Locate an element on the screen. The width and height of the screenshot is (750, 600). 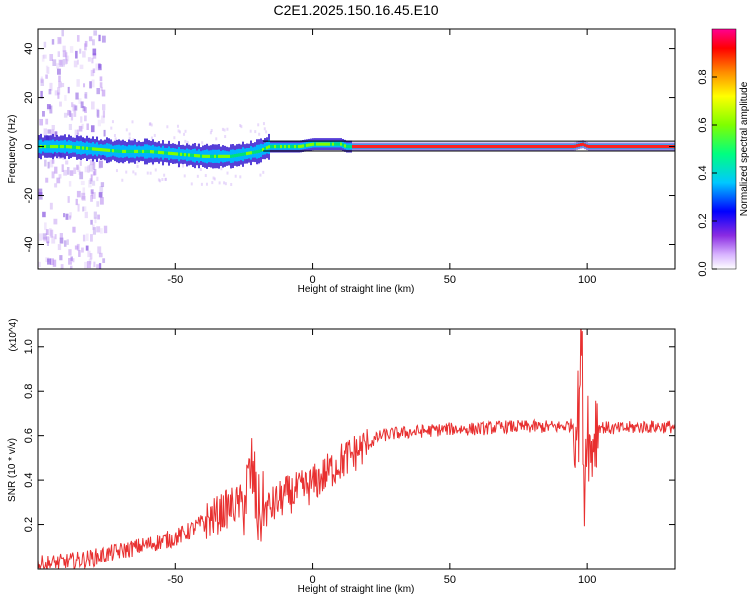
spectrogram-x-axis-label: Height of straight line (km) is located at coordinates (356, 289).